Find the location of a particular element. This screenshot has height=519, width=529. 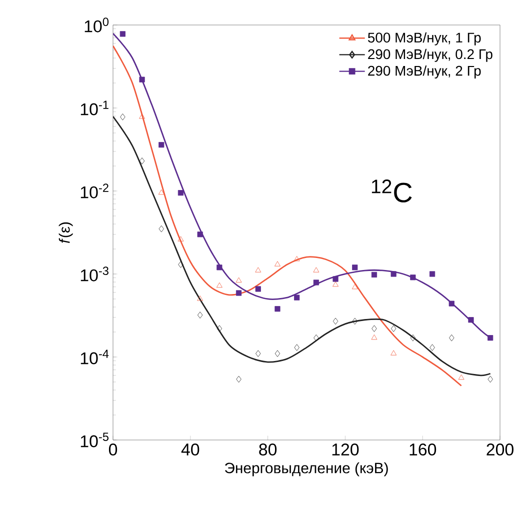

x-tick-label: 120 is located at coordinates (345, 450).